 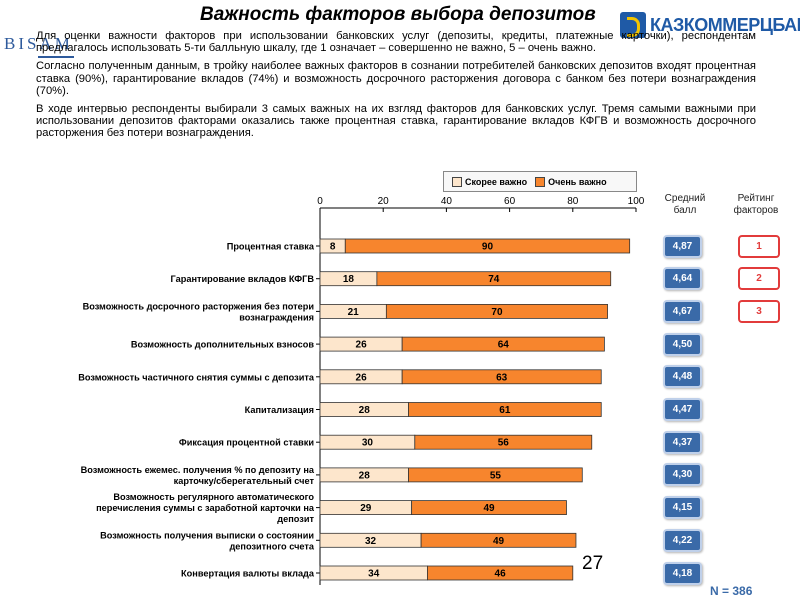 What do you see at coordinates (457, 181) in the screenshot?
I see `legend-swatch-rather` at bounding box center [457, 181].